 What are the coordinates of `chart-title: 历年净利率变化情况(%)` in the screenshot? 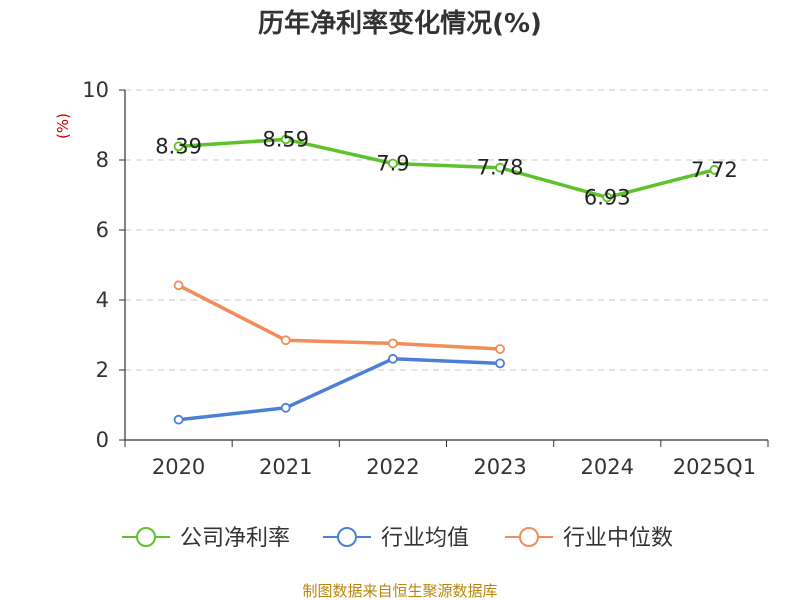 It's located at (400, 23).